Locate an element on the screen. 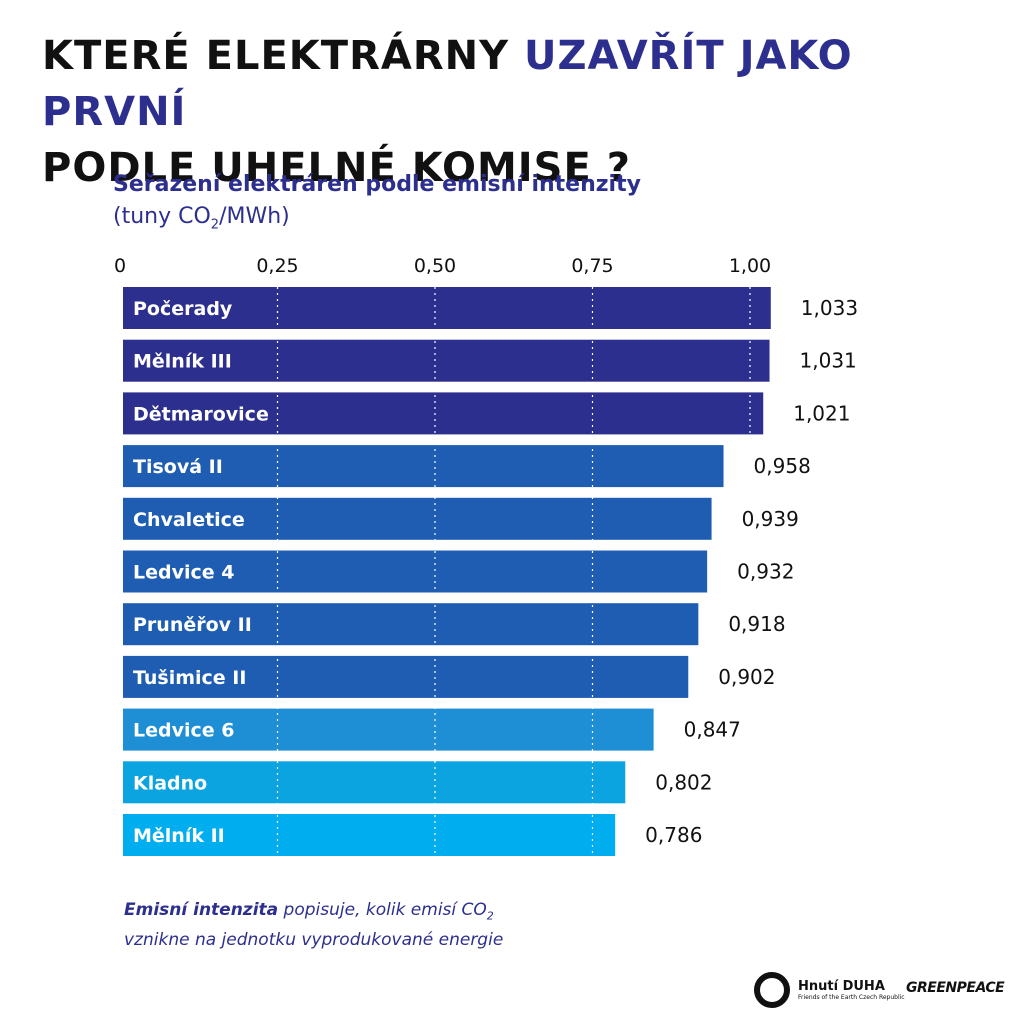 Image resolution: width=1024 pixels, height=1024 pixels. category-label: Pruněřov II is located at coordinates (192, 625).